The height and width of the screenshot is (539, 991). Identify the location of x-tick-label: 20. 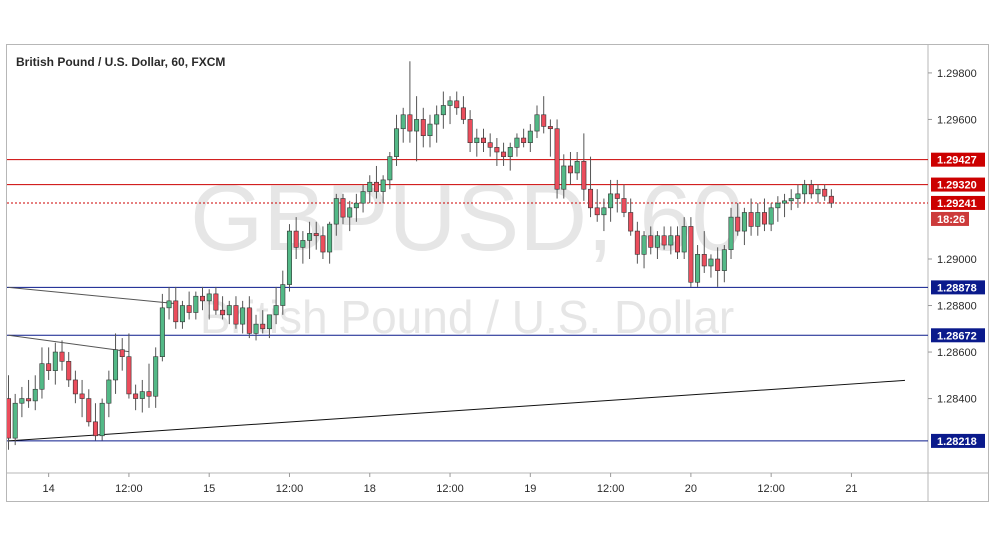
(691, 489).